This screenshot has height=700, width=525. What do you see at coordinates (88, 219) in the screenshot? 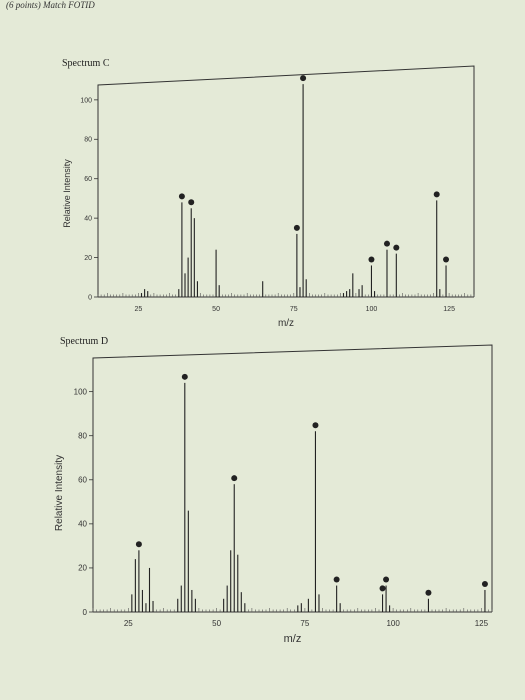
I see `spectrum-c-y-tick-label: 40` at bounding box center [88, 219].